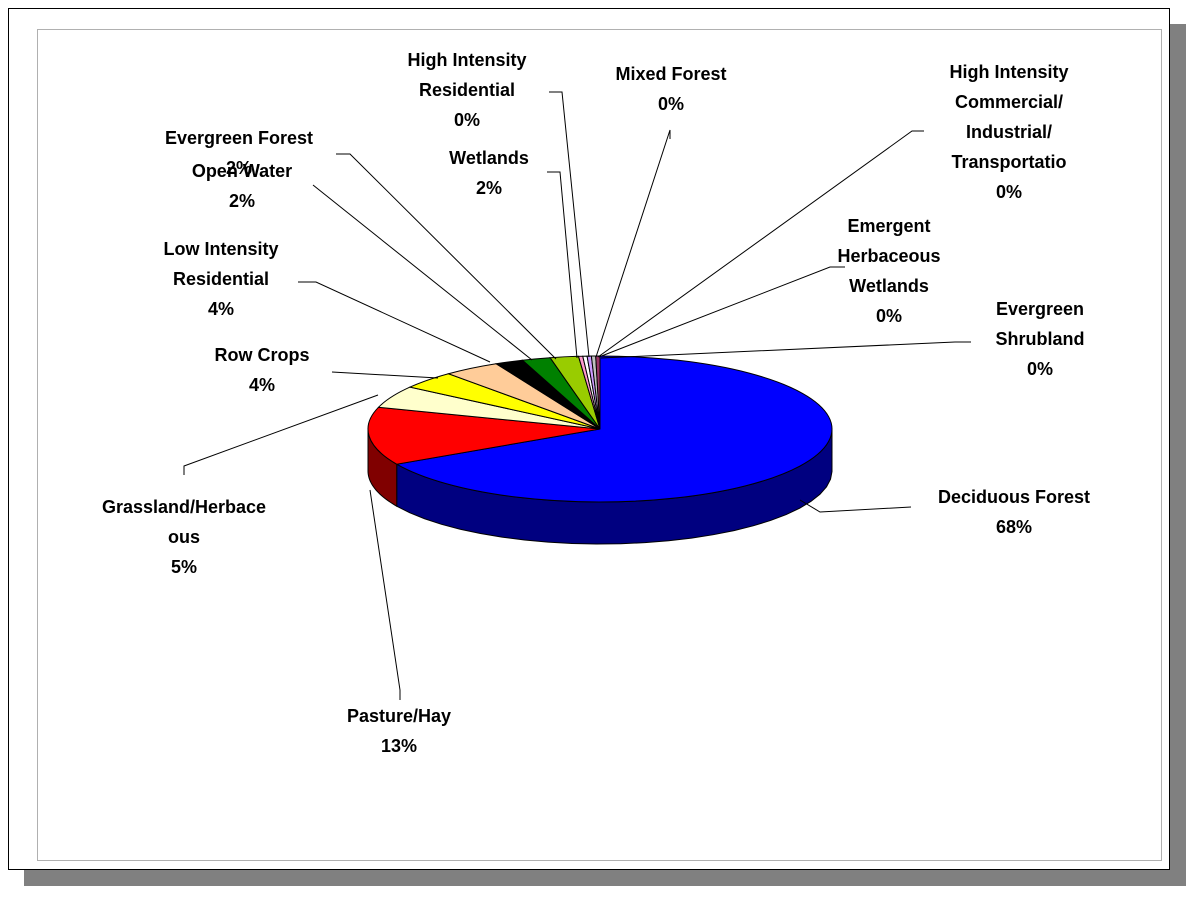 The width and height of the screenshot is (1204, 904). I want to click on slice-name-label: Grassland/Herbace, so click(184, 507).